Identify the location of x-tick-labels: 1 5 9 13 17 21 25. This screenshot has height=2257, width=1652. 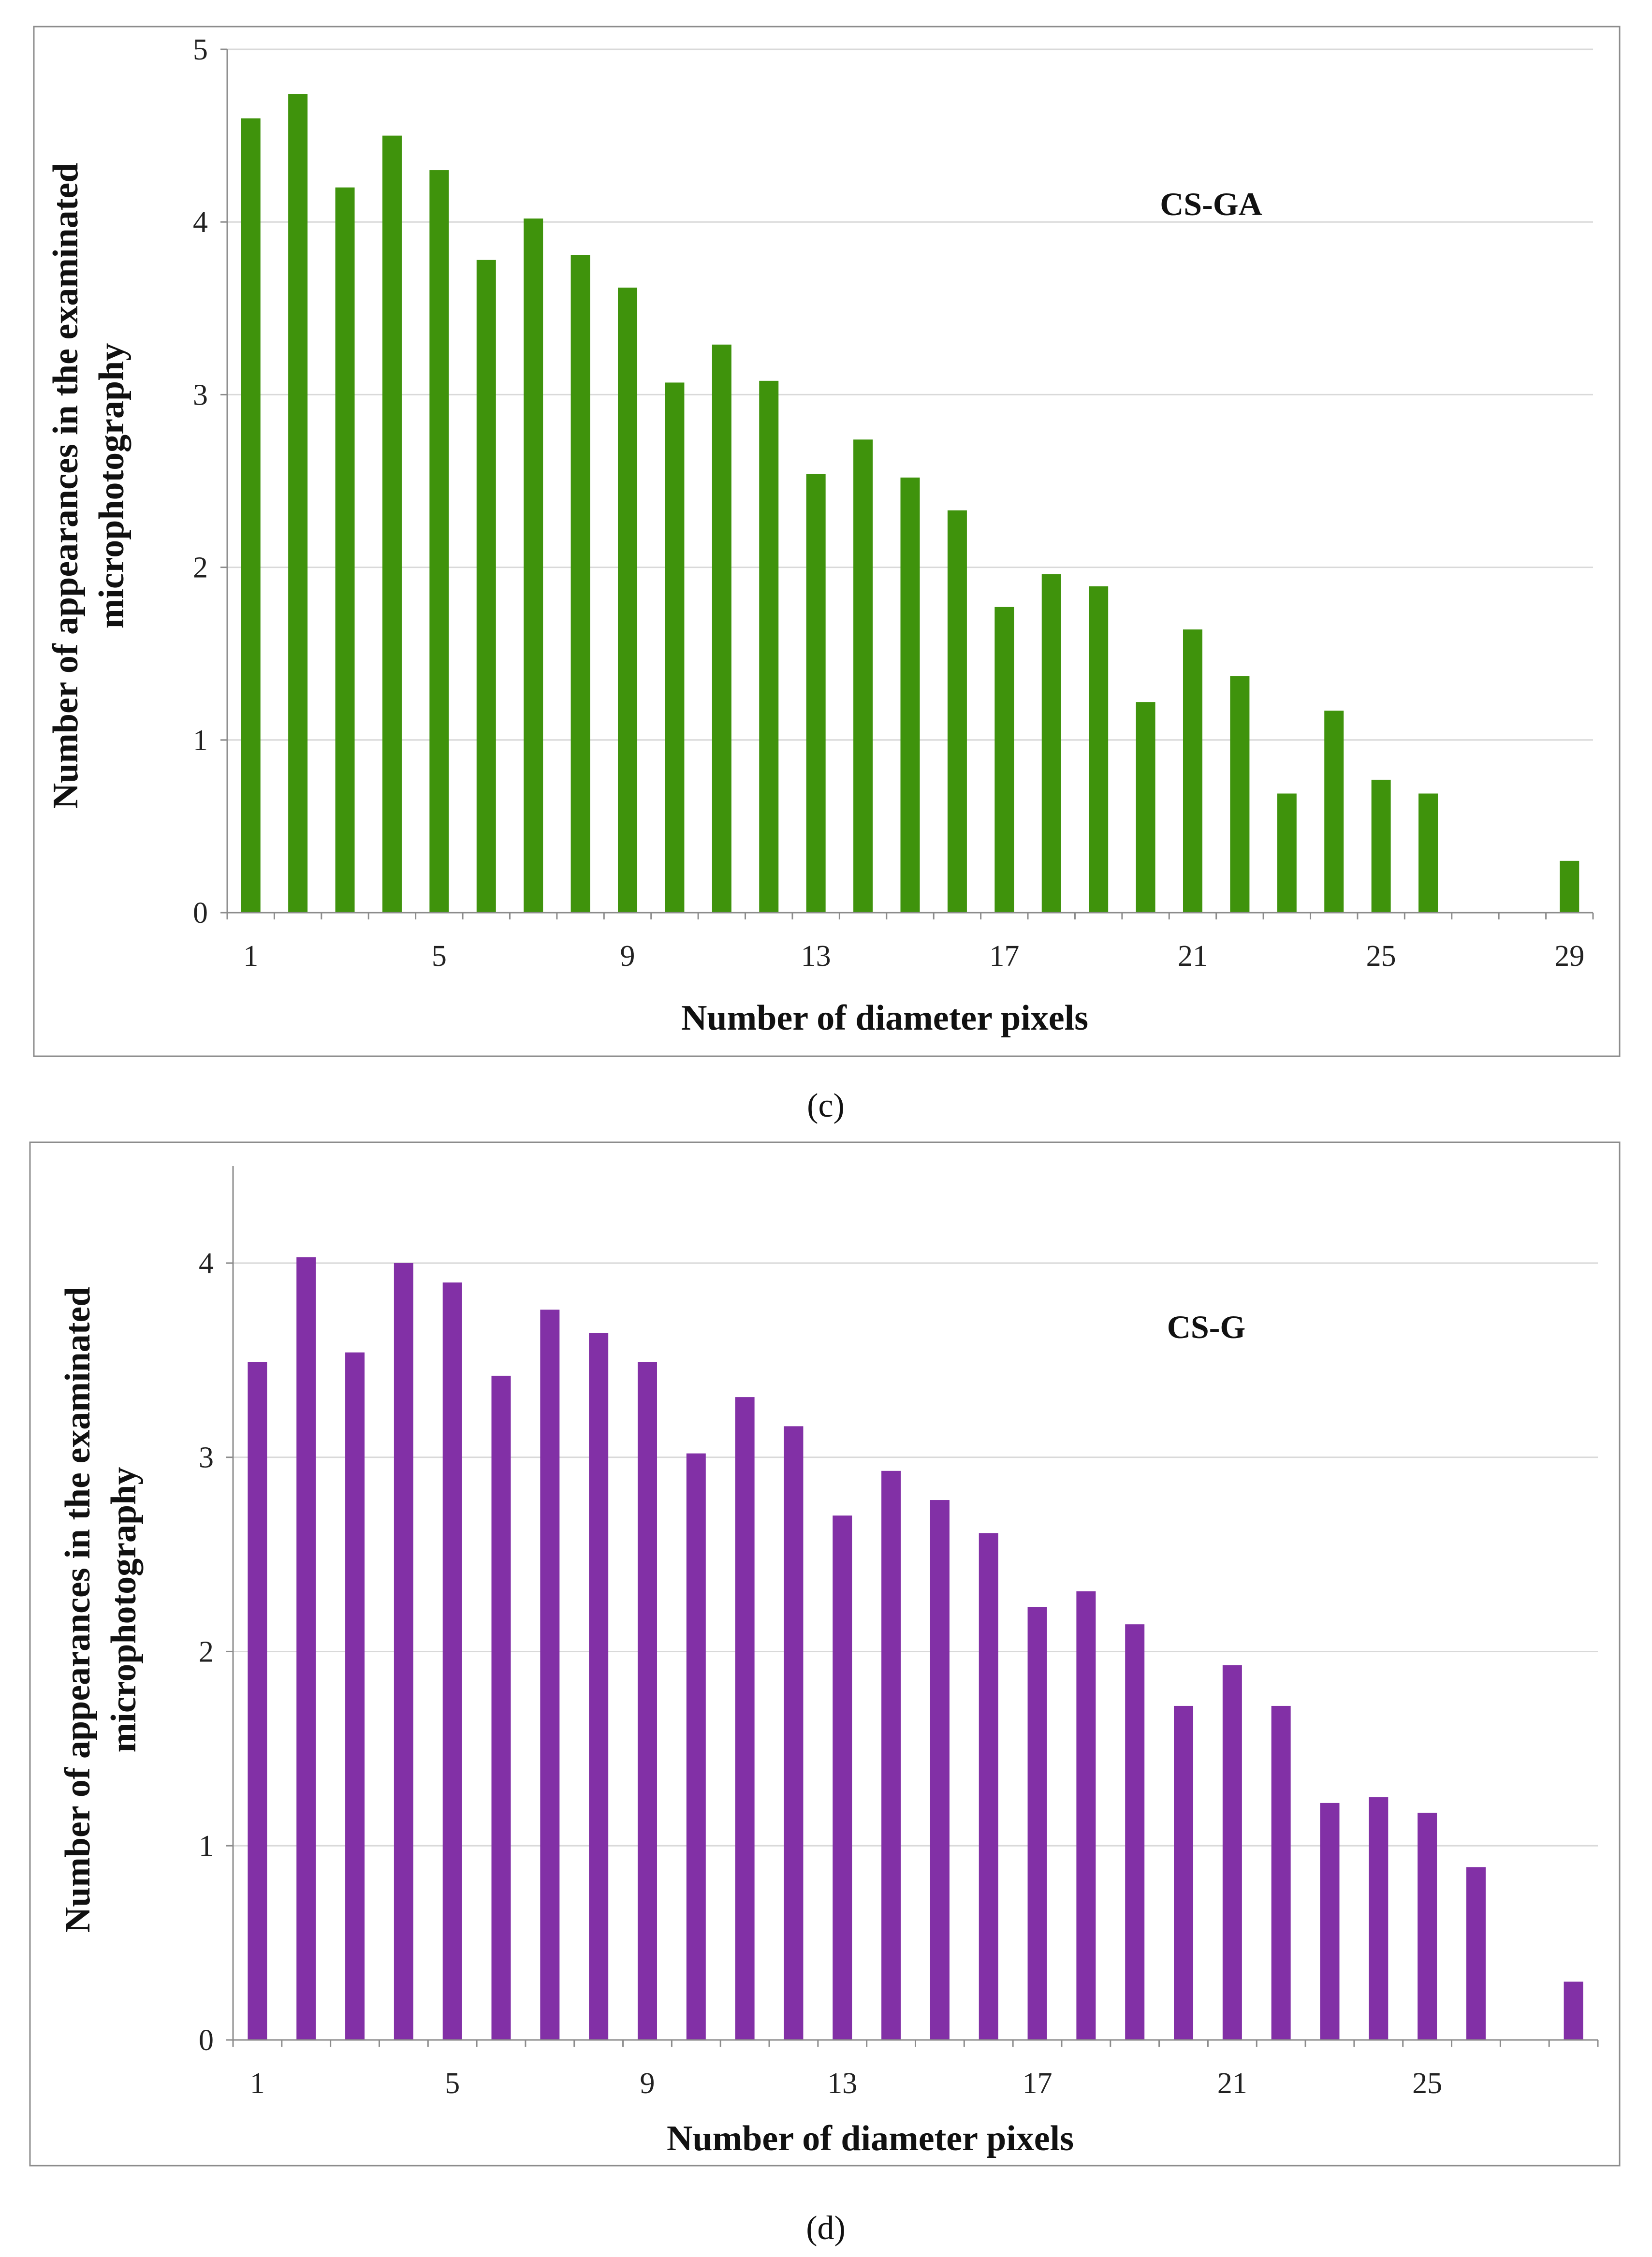
(916, 2070).